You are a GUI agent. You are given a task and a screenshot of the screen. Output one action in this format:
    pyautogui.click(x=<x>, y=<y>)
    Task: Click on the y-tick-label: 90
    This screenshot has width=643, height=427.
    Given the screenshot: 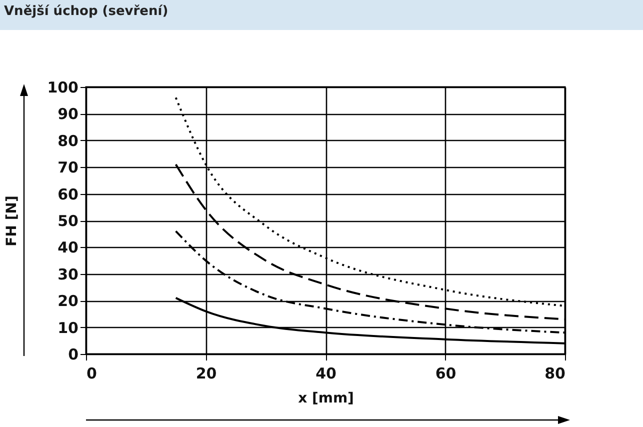 What is the action you would take?
    pyautogui.click(x=68, y=114)
    